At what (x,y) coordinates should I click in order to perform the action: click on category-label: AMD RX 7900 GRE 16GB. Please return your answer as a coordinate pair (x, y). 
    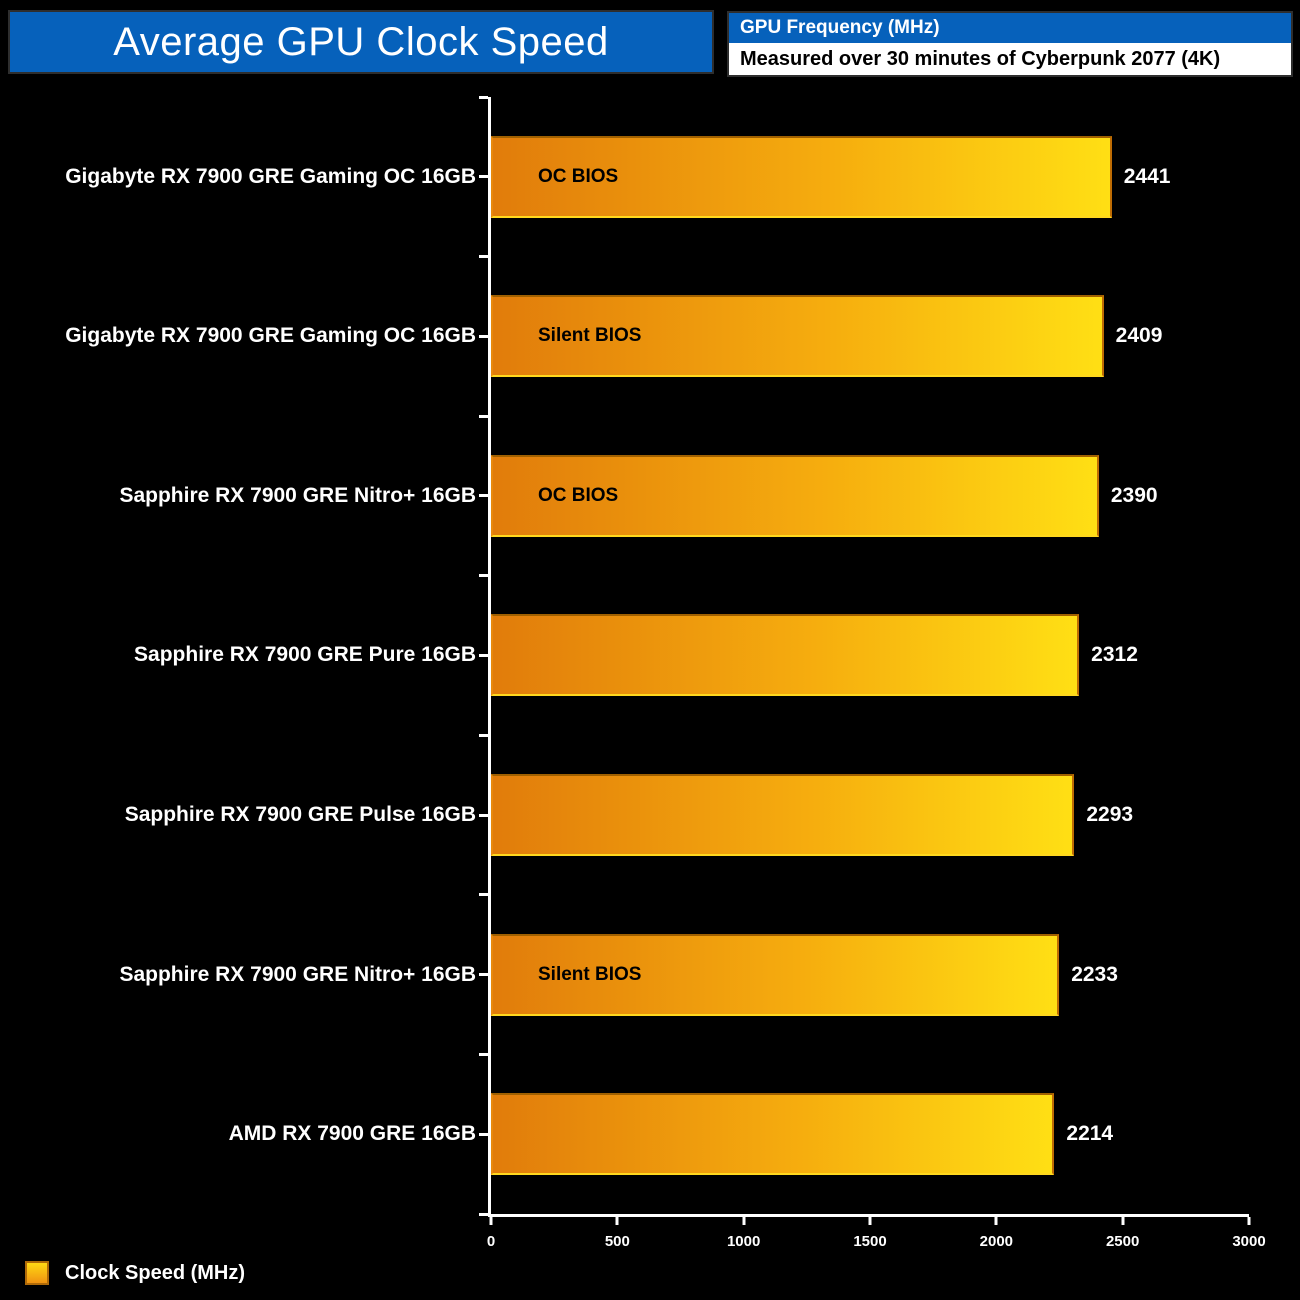
    Looking at the image, I should click on (352, 1134).